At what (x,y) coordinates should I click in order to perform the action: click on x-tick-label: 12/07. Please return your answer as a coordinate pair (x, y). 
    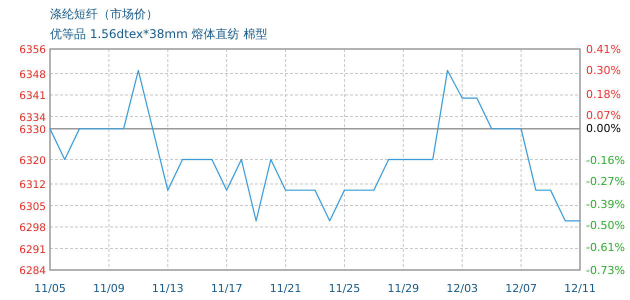
    Looking at the image, I should click on (521, 288).